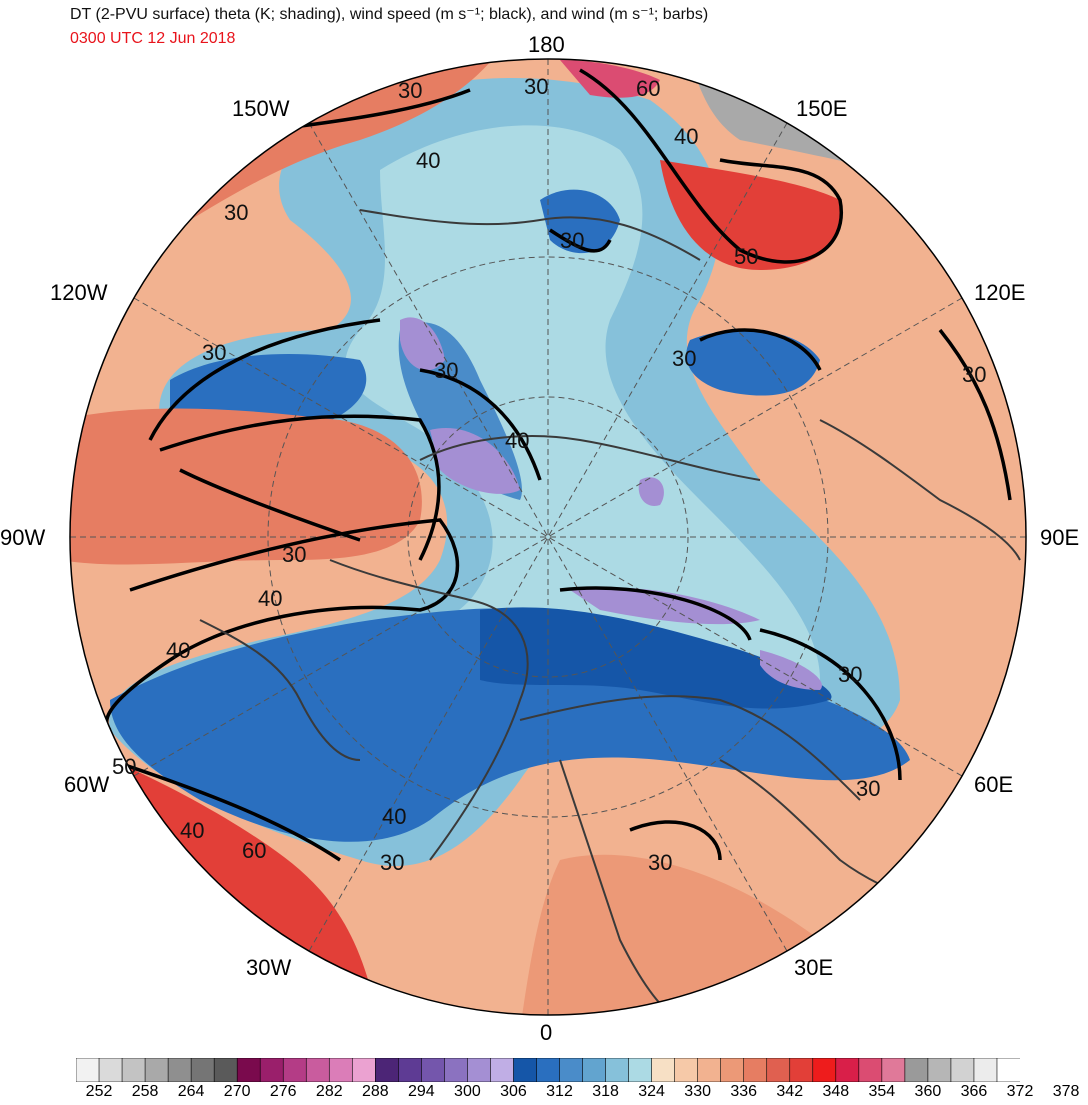 This screenshot has width=1088, height=1105. What do you see at coordinates (1020, 1091) in the screenshot?
I see `colorbar-tick-label: 372` at bounding box center [1020, 1091].